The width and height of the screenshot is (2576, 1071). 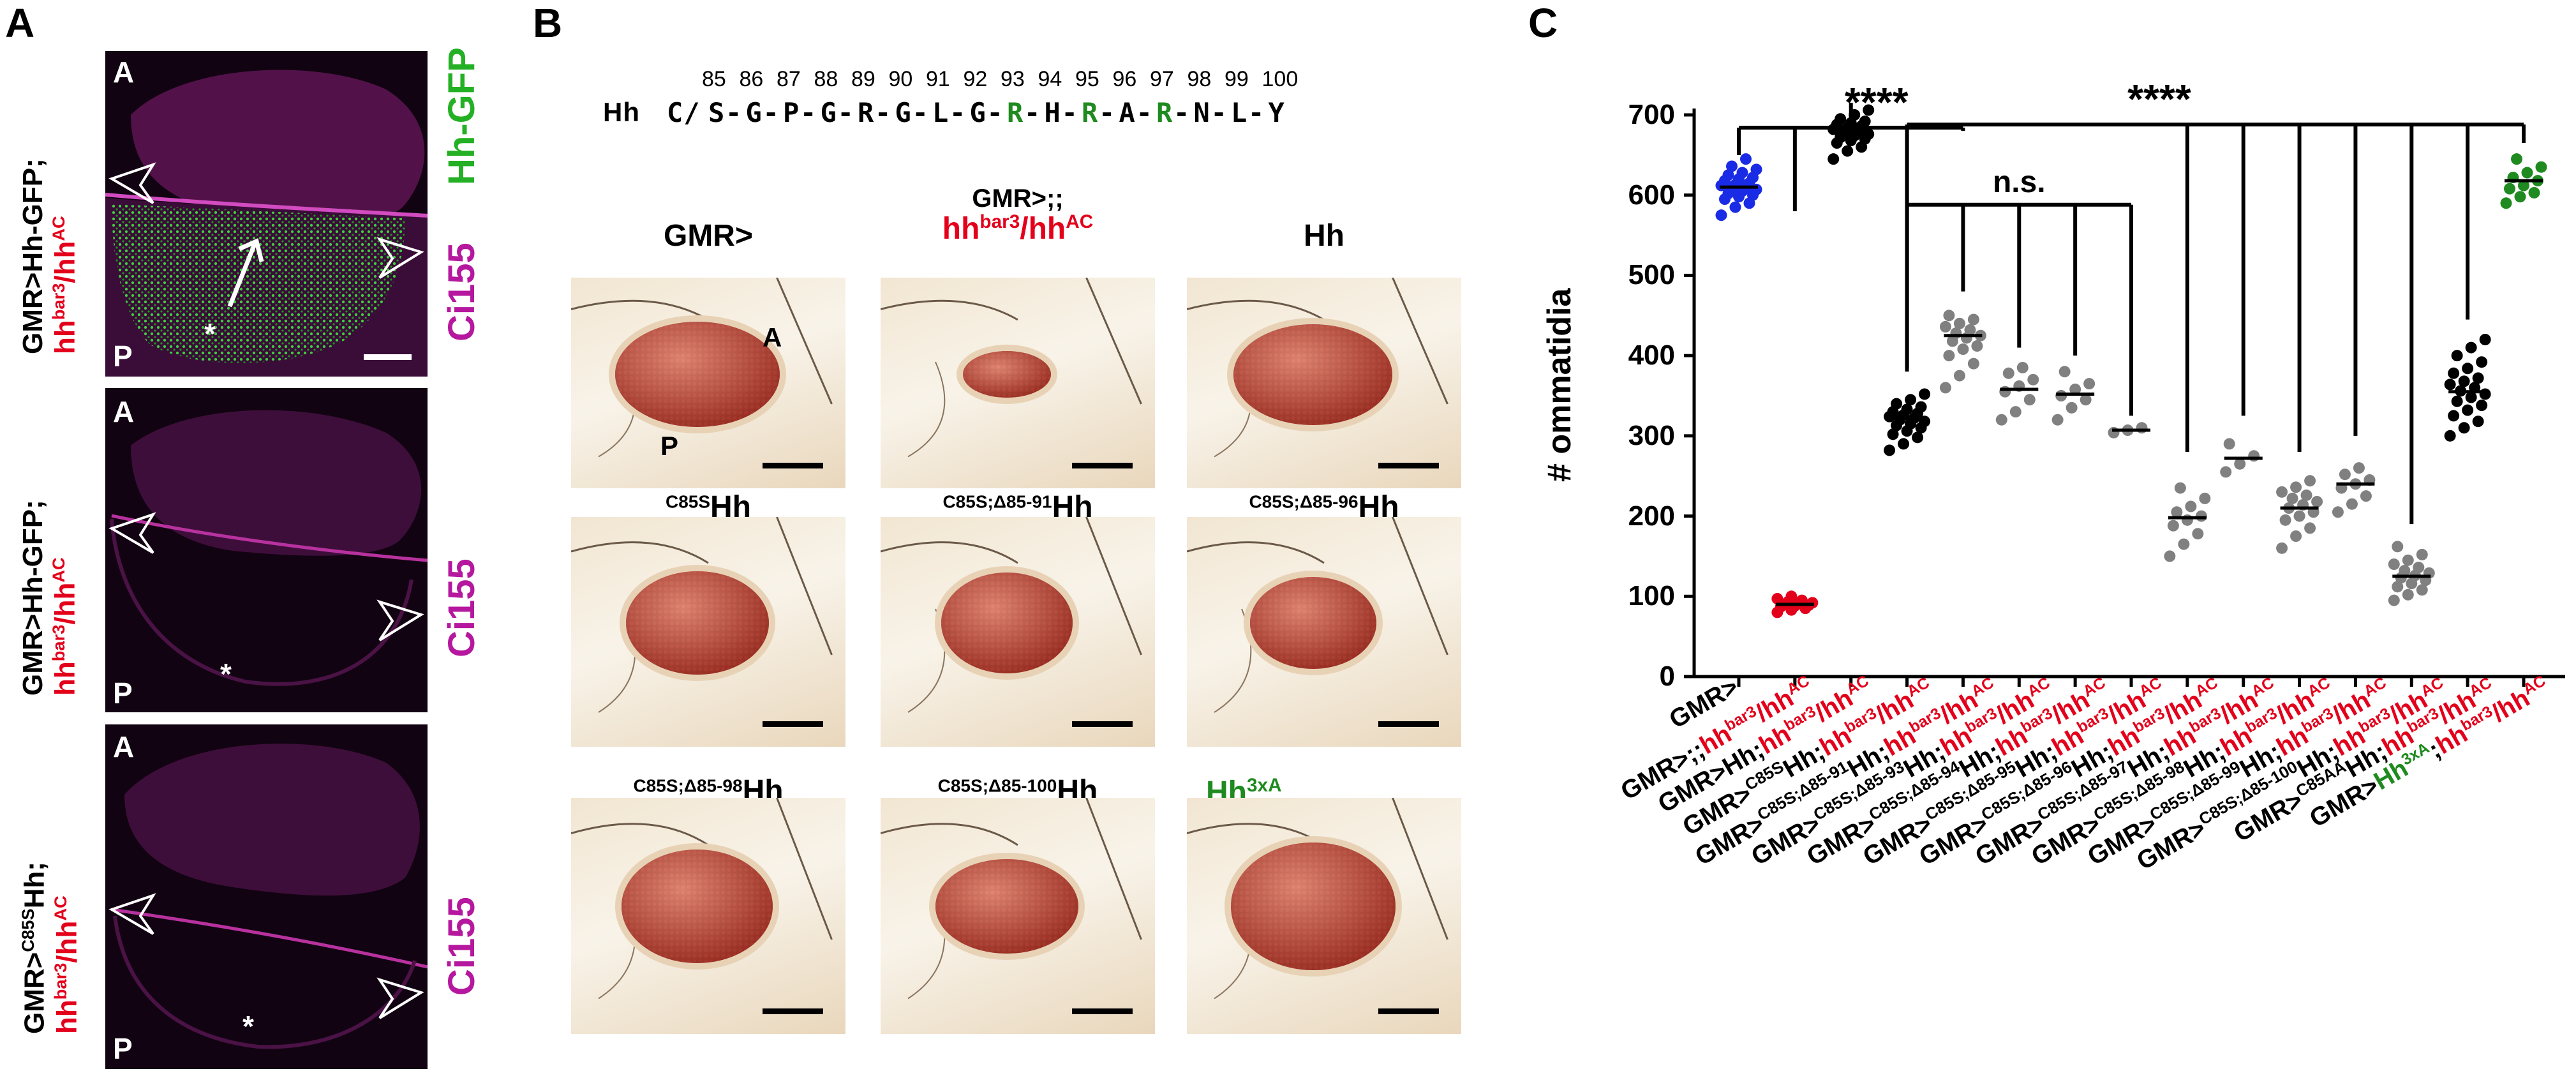 I want to click on significance-label: ****, so click(x=2159, y=99).